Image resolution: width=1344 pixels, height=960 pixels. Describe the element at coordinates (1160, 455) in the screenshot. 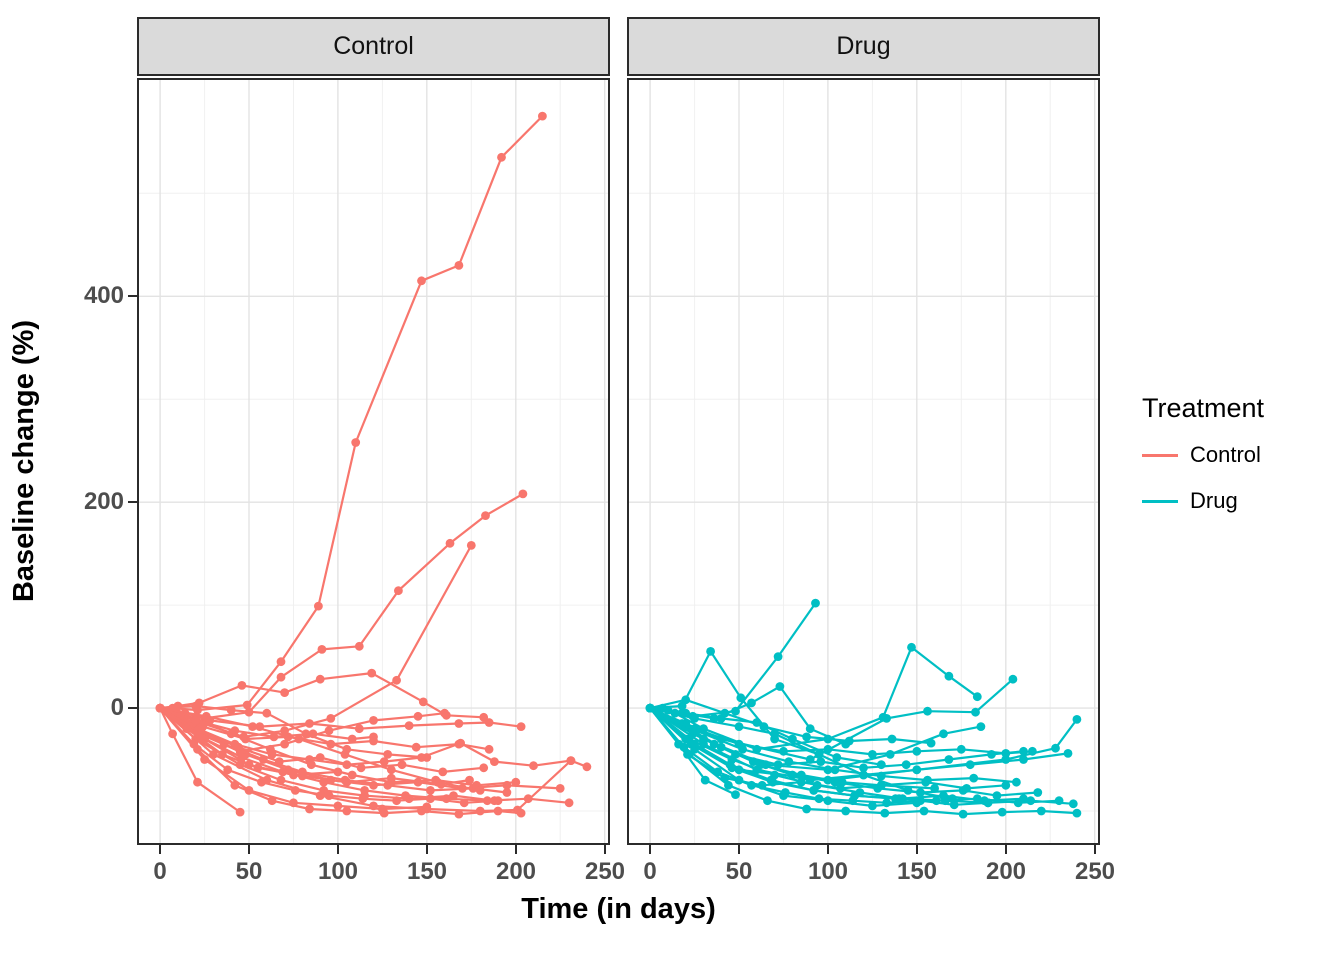

I see `legend-key-line-icon` at that location.